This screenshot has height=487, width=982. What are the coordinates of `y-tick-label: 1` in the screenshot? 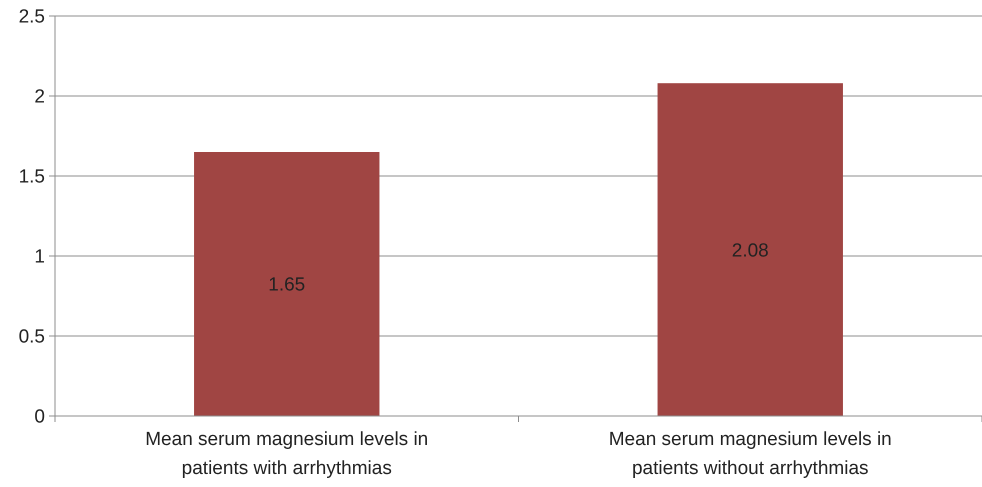 It's located at (39, 257).